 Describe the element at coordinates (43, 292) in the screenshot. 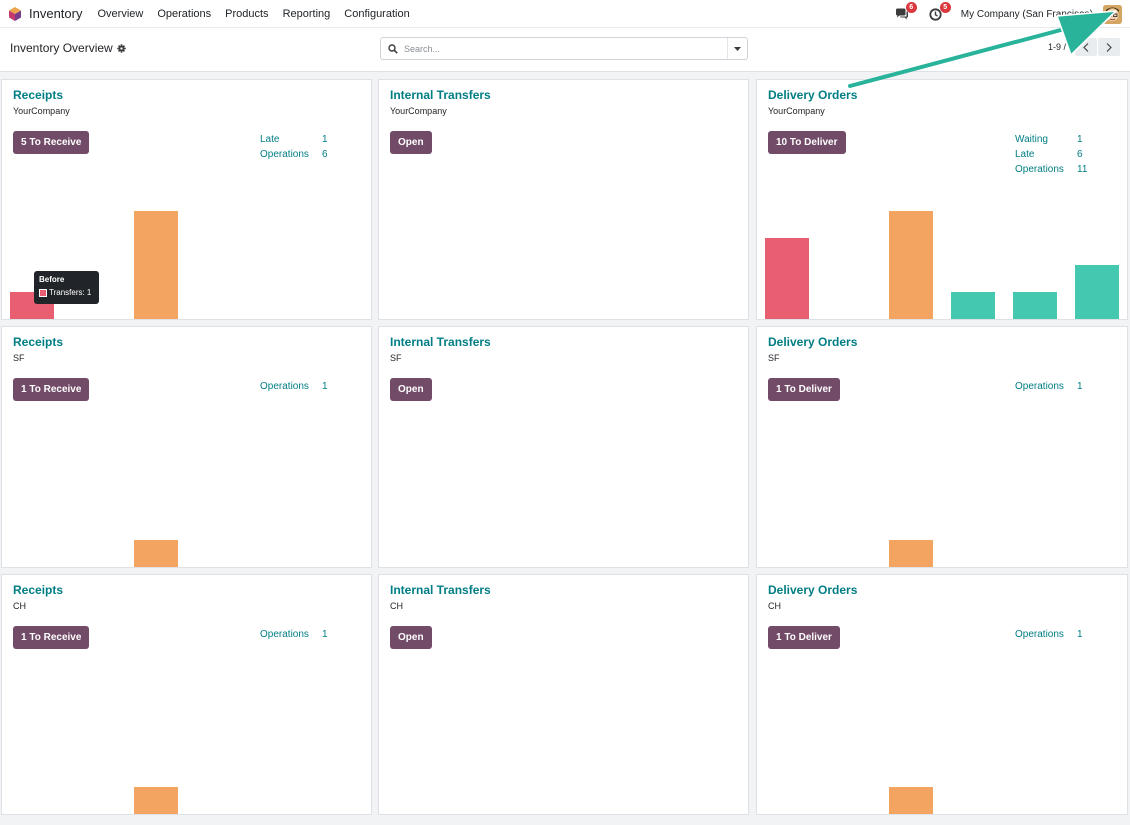

I see `tooltip-color-swatch` at that location.